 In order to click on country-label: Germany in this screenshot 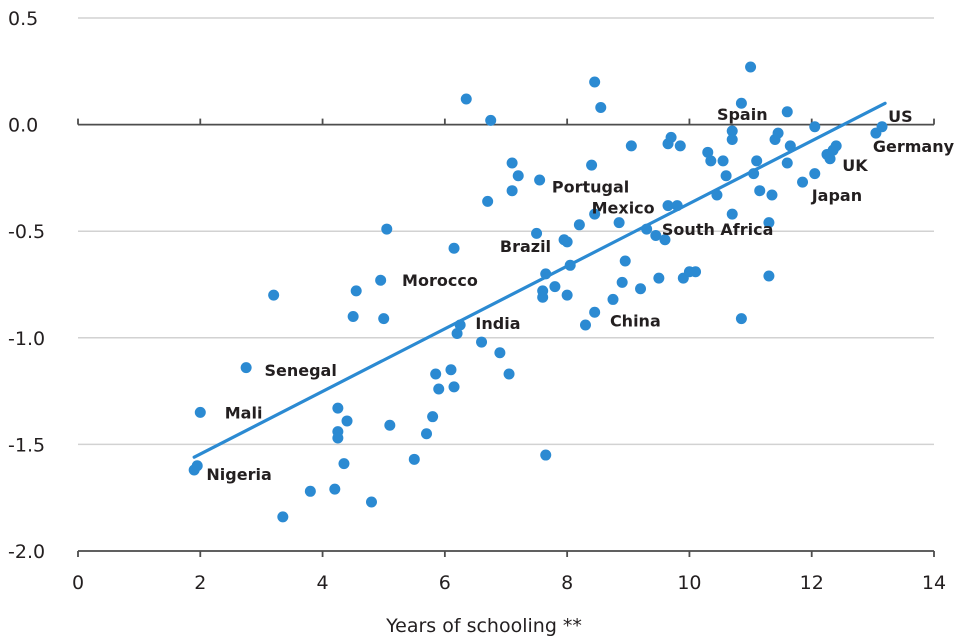, I will do `click(914, 146)`.